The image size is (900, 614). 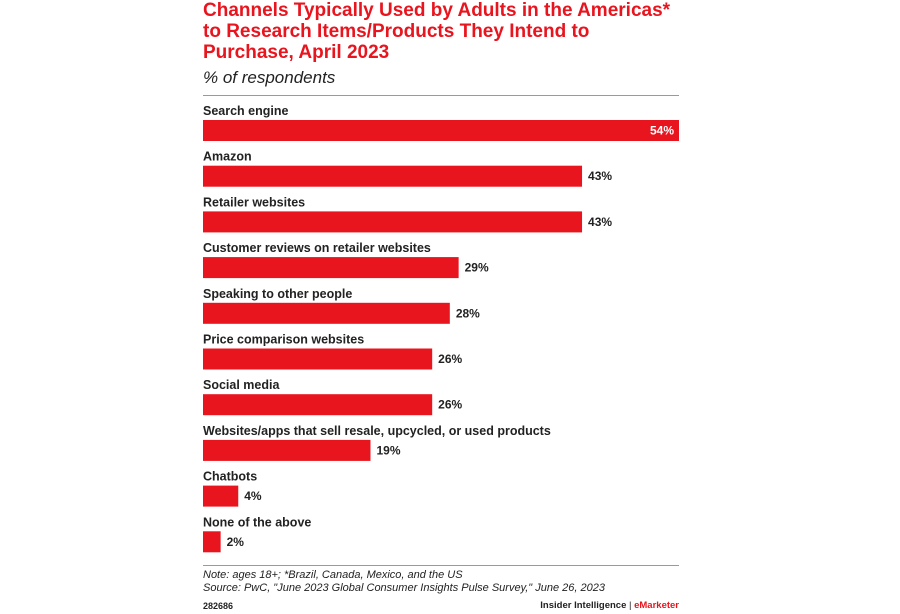 What do you see at coordinates (227, 157) in the screenshot?
I see `category-label: Amazon` at bounding box center [227, 157].